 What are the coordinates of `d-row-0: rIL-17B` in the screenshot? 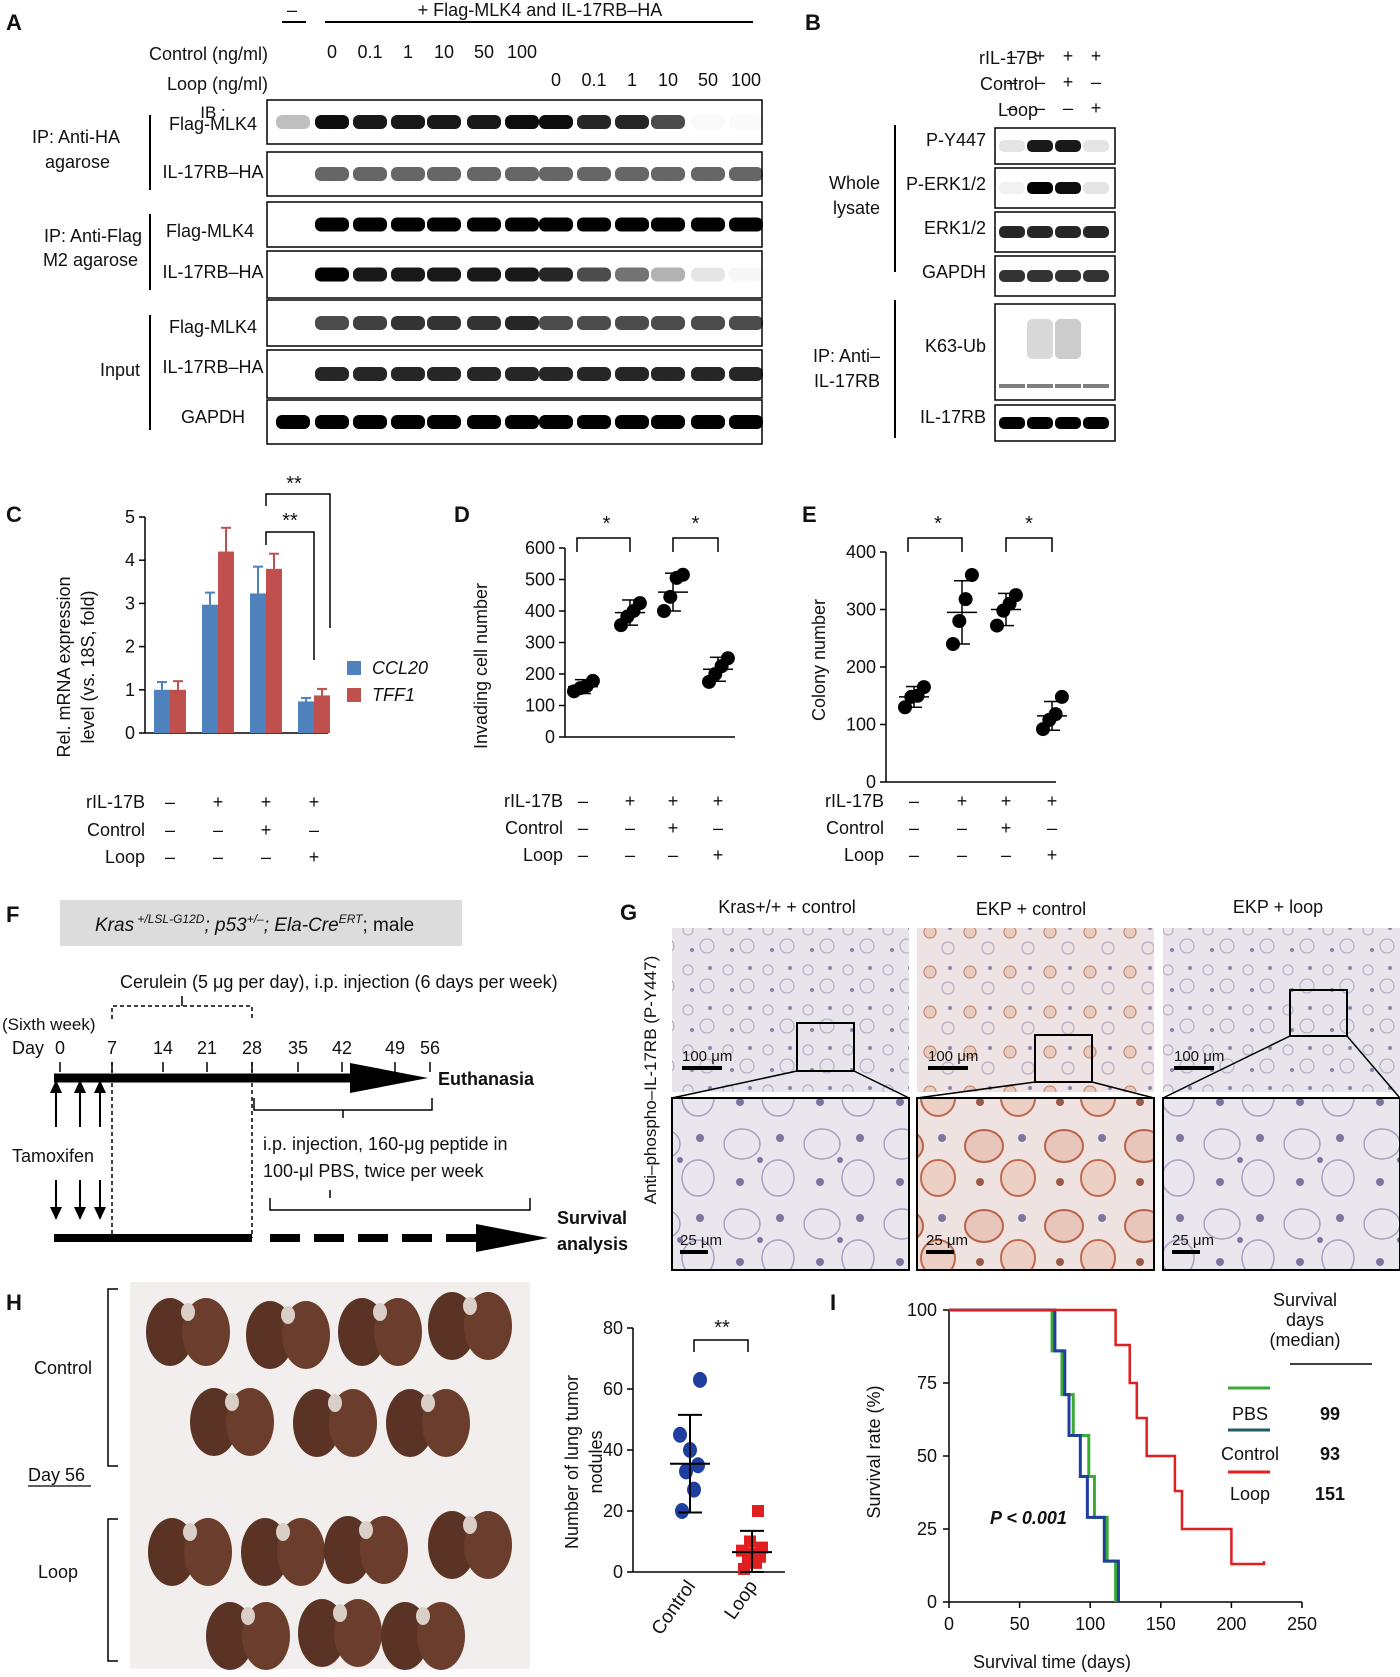 It's located at (533, 801).